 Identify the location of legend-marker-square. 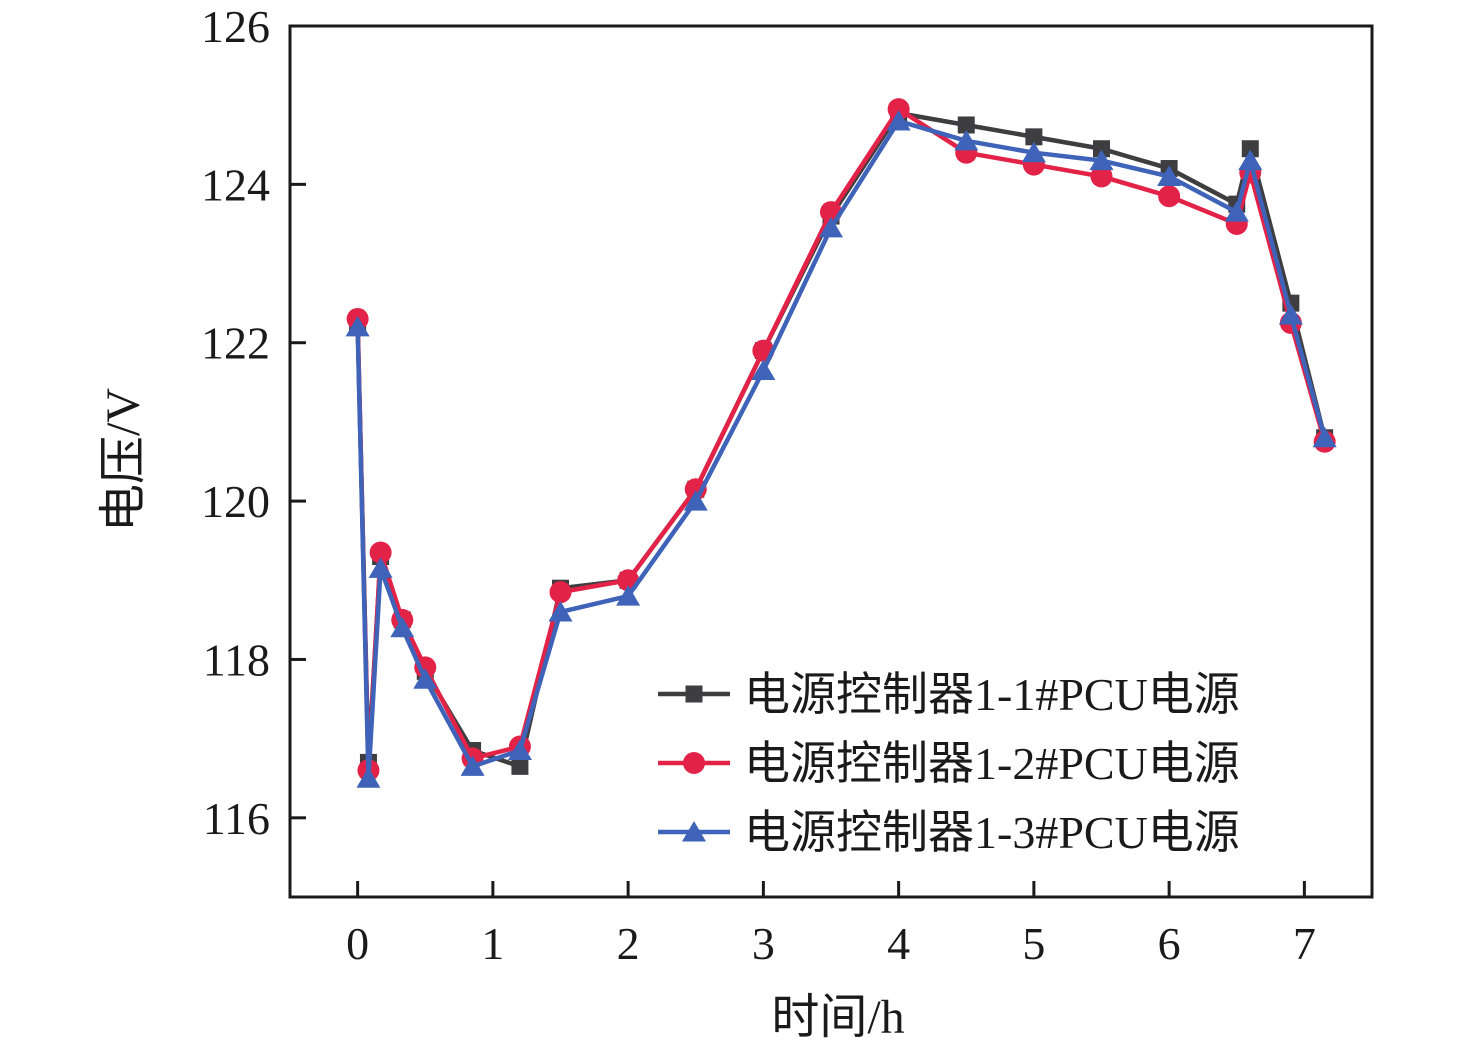
(694, 694).